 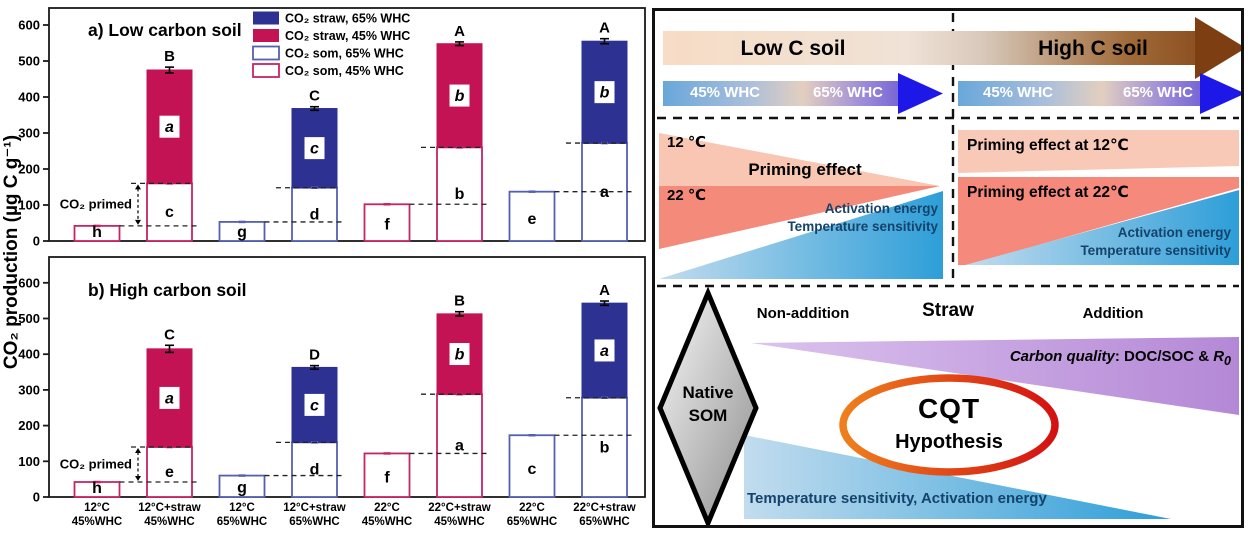 I want to click on significance-letter: D, so click(x=314, y=355).